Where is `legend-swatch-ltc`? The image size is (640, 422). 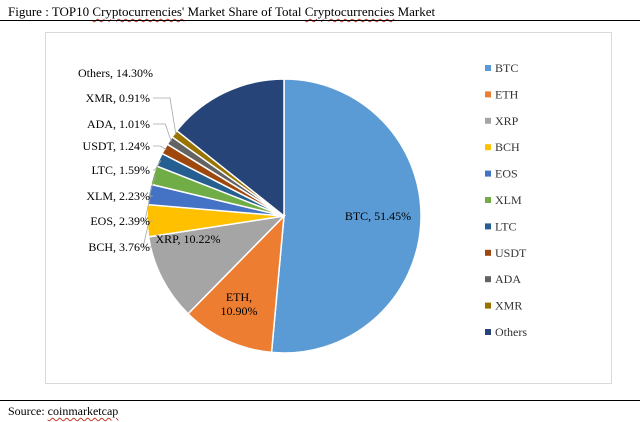 legend-swatch-ltc is located at coordinates (488, 226).